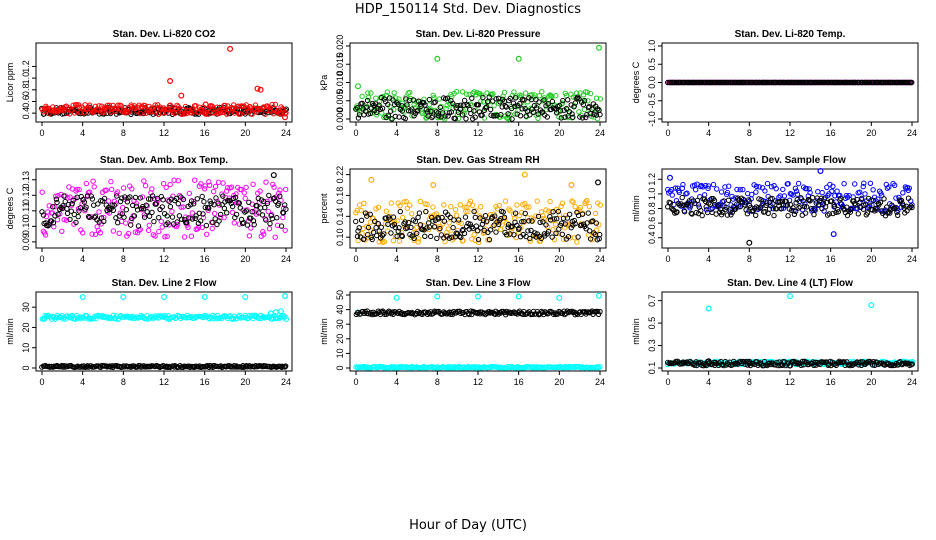 This screenshot has height=540, width=936. I want to click on x-tick-label: 4, so click(396, 382).